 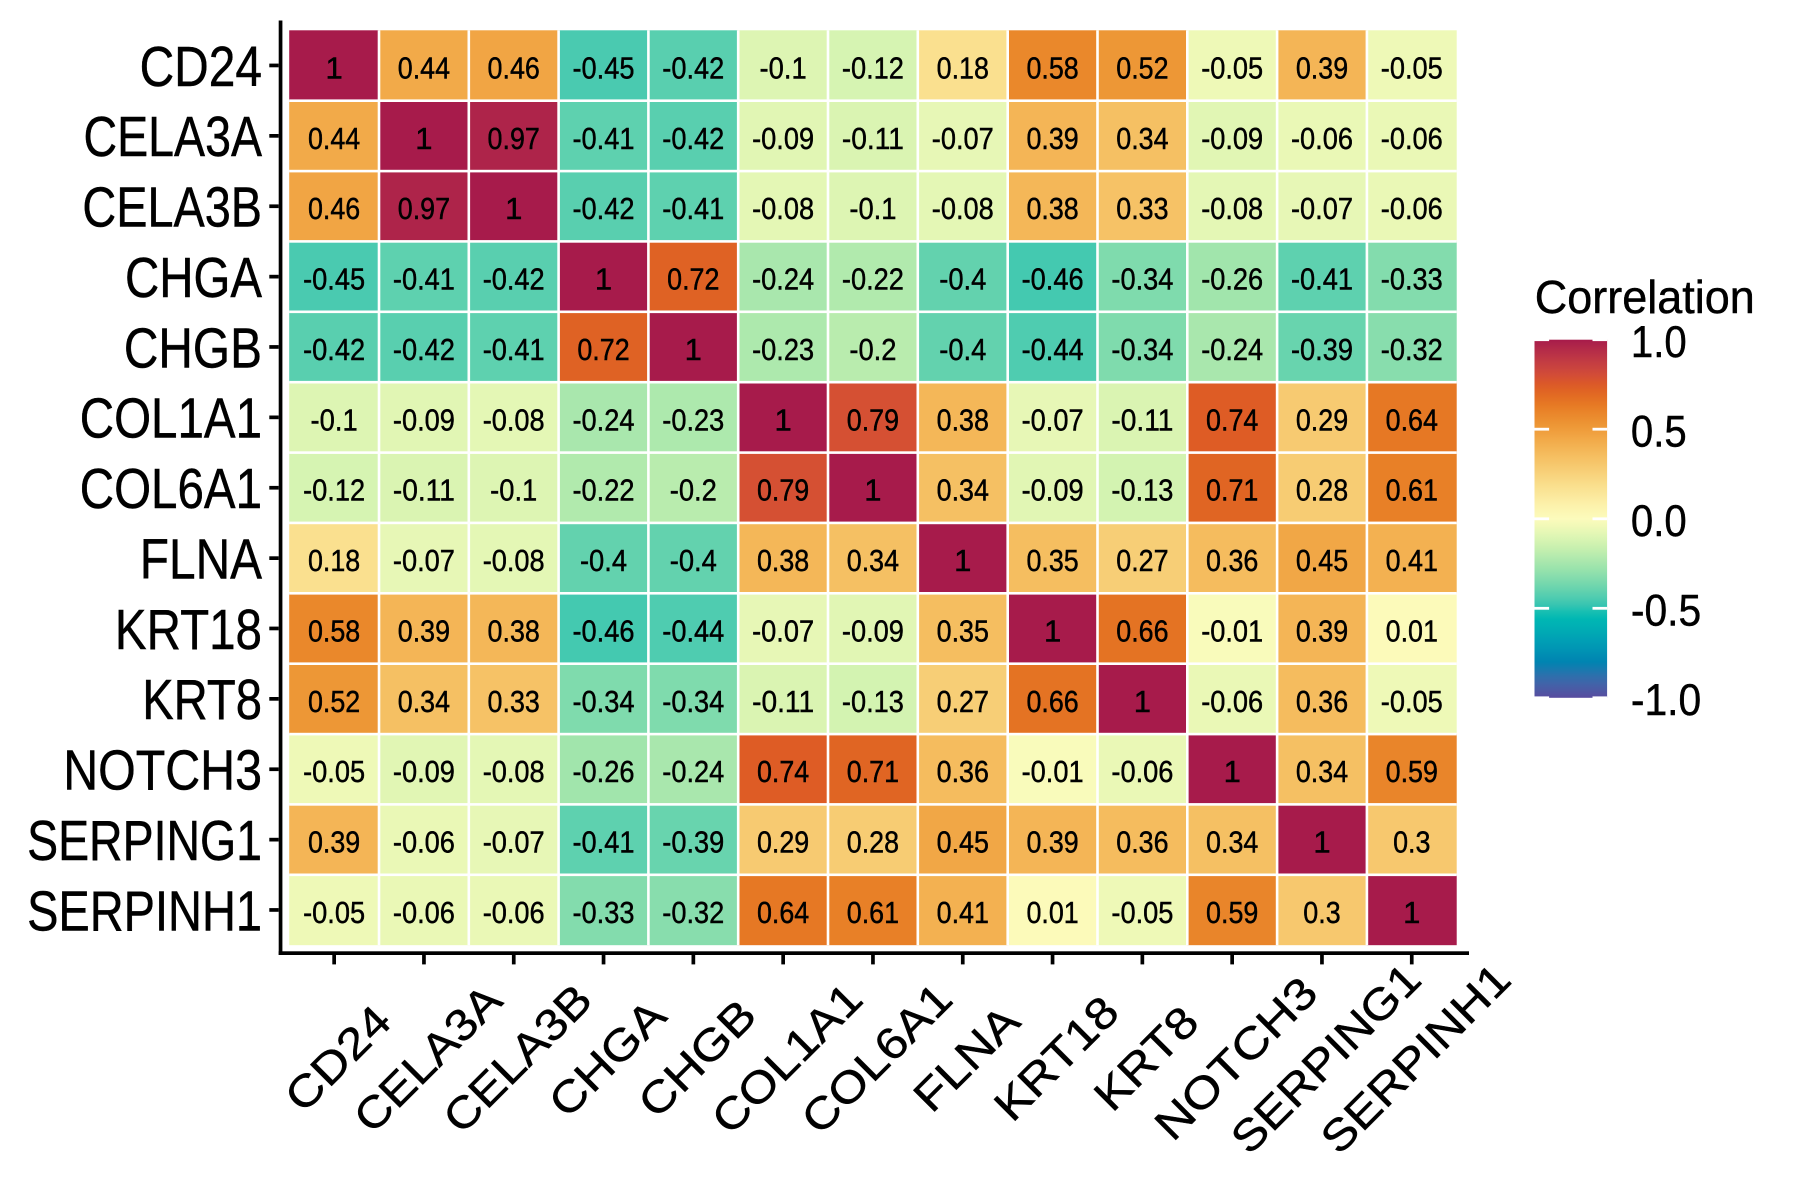 I want to click on svg-text: 0.38, so click(x=783, y=560).